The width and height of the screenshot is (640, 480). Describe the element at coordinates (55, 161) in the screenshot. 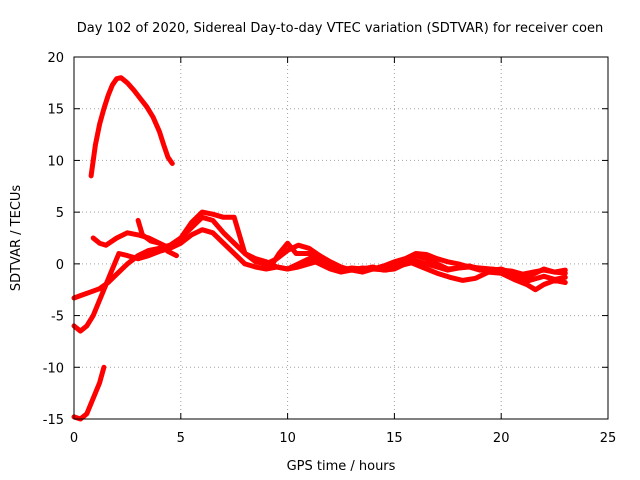

I see `y-tick-label: 10` at that location.